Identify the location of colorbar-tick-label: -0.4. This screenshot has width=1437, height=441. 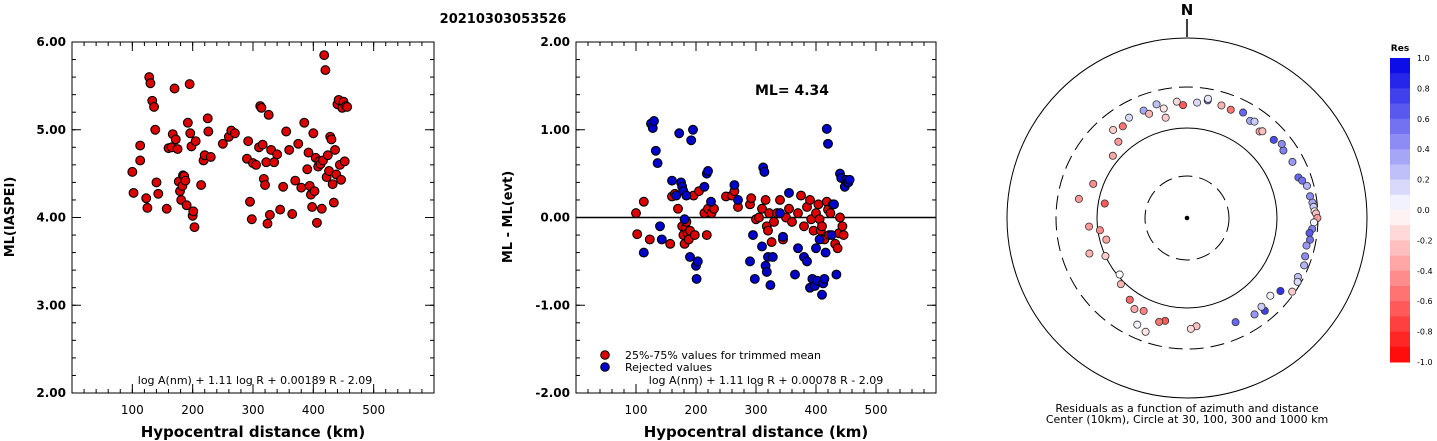
(1425, 271).